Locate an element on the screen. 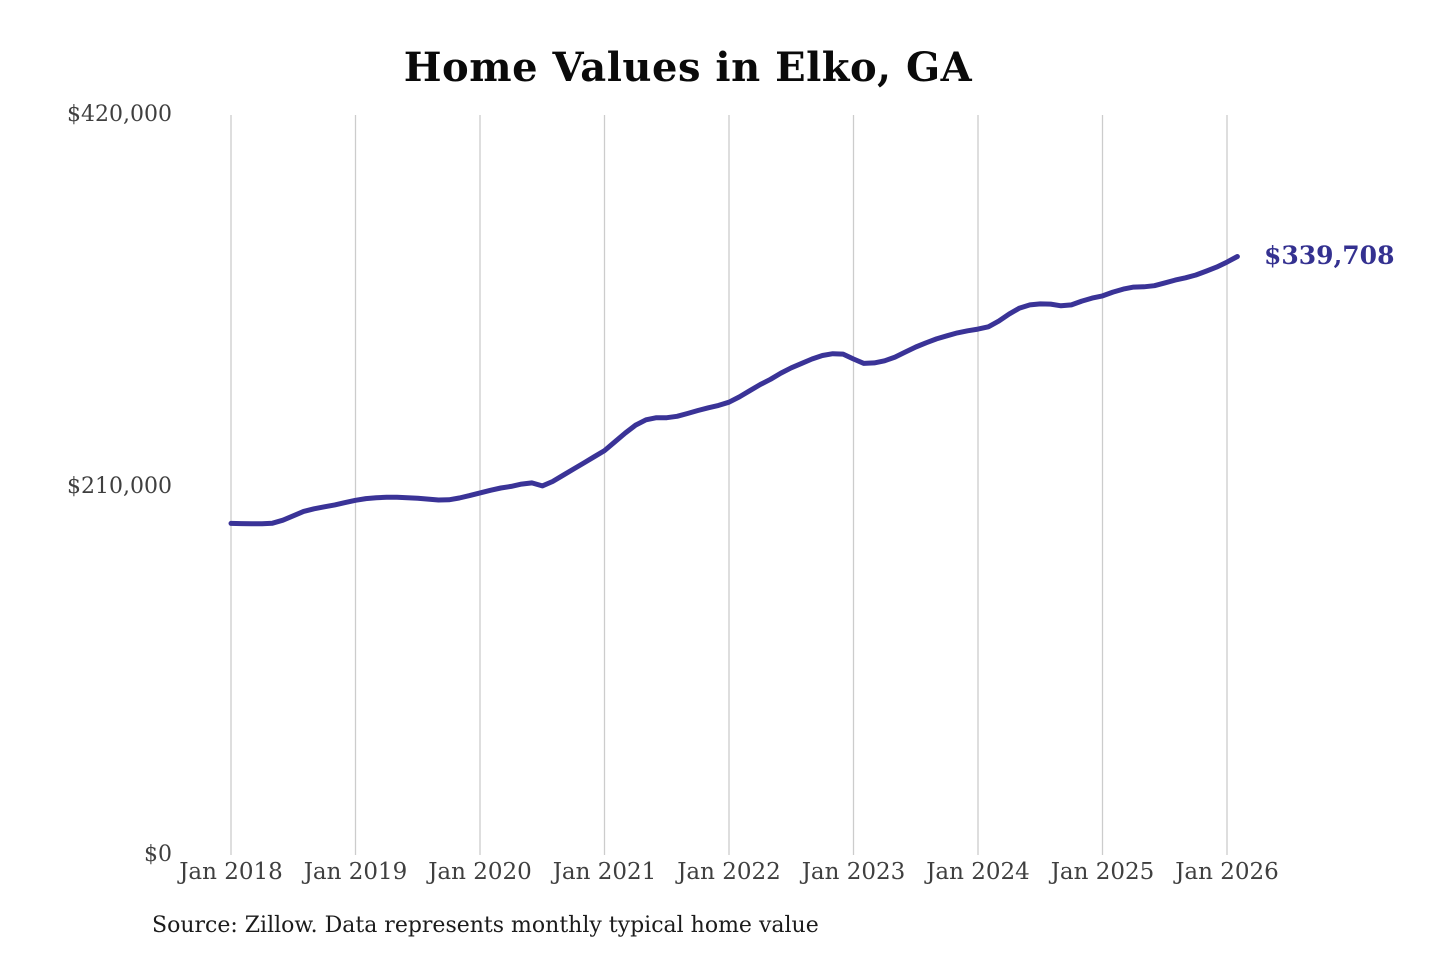 The image size is (1440, 960). x-axis-tick-label: Jan 2021 is located at coordinates (604, 872).